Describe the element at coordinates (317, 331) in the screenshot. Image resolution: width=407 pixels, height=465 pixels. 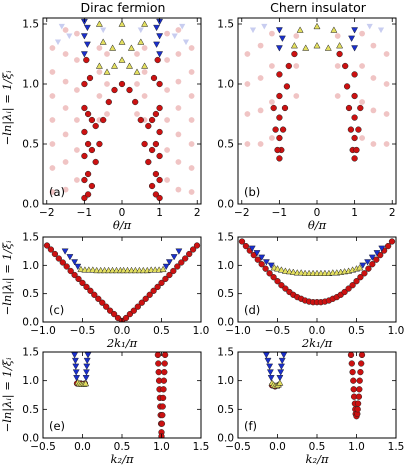
I see `xtick-label-d-2: 0.0` at that location.